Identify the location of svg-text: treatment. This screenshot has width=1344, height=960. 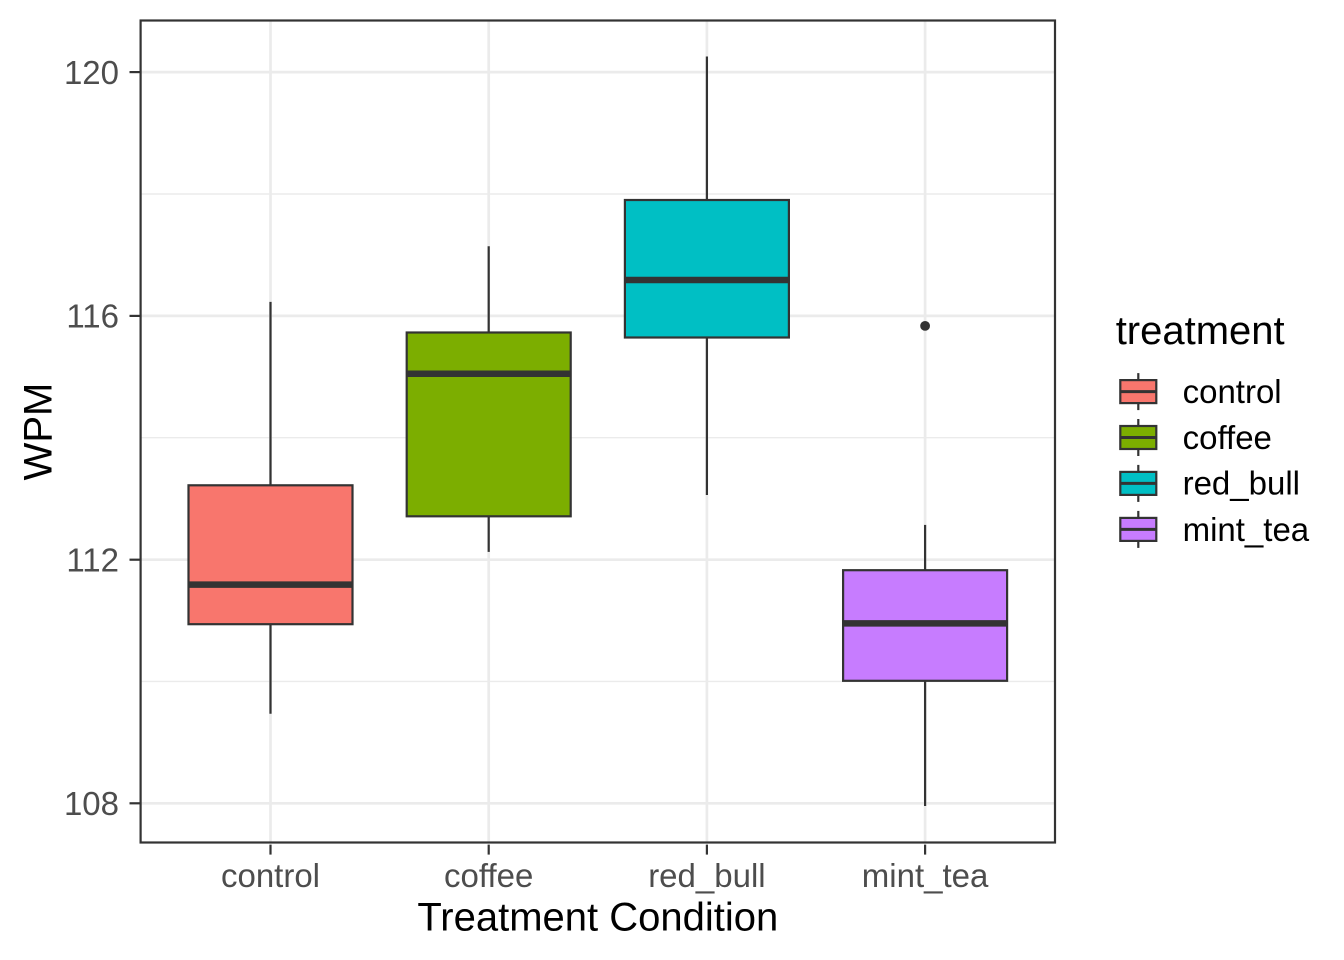
(1200, 331).